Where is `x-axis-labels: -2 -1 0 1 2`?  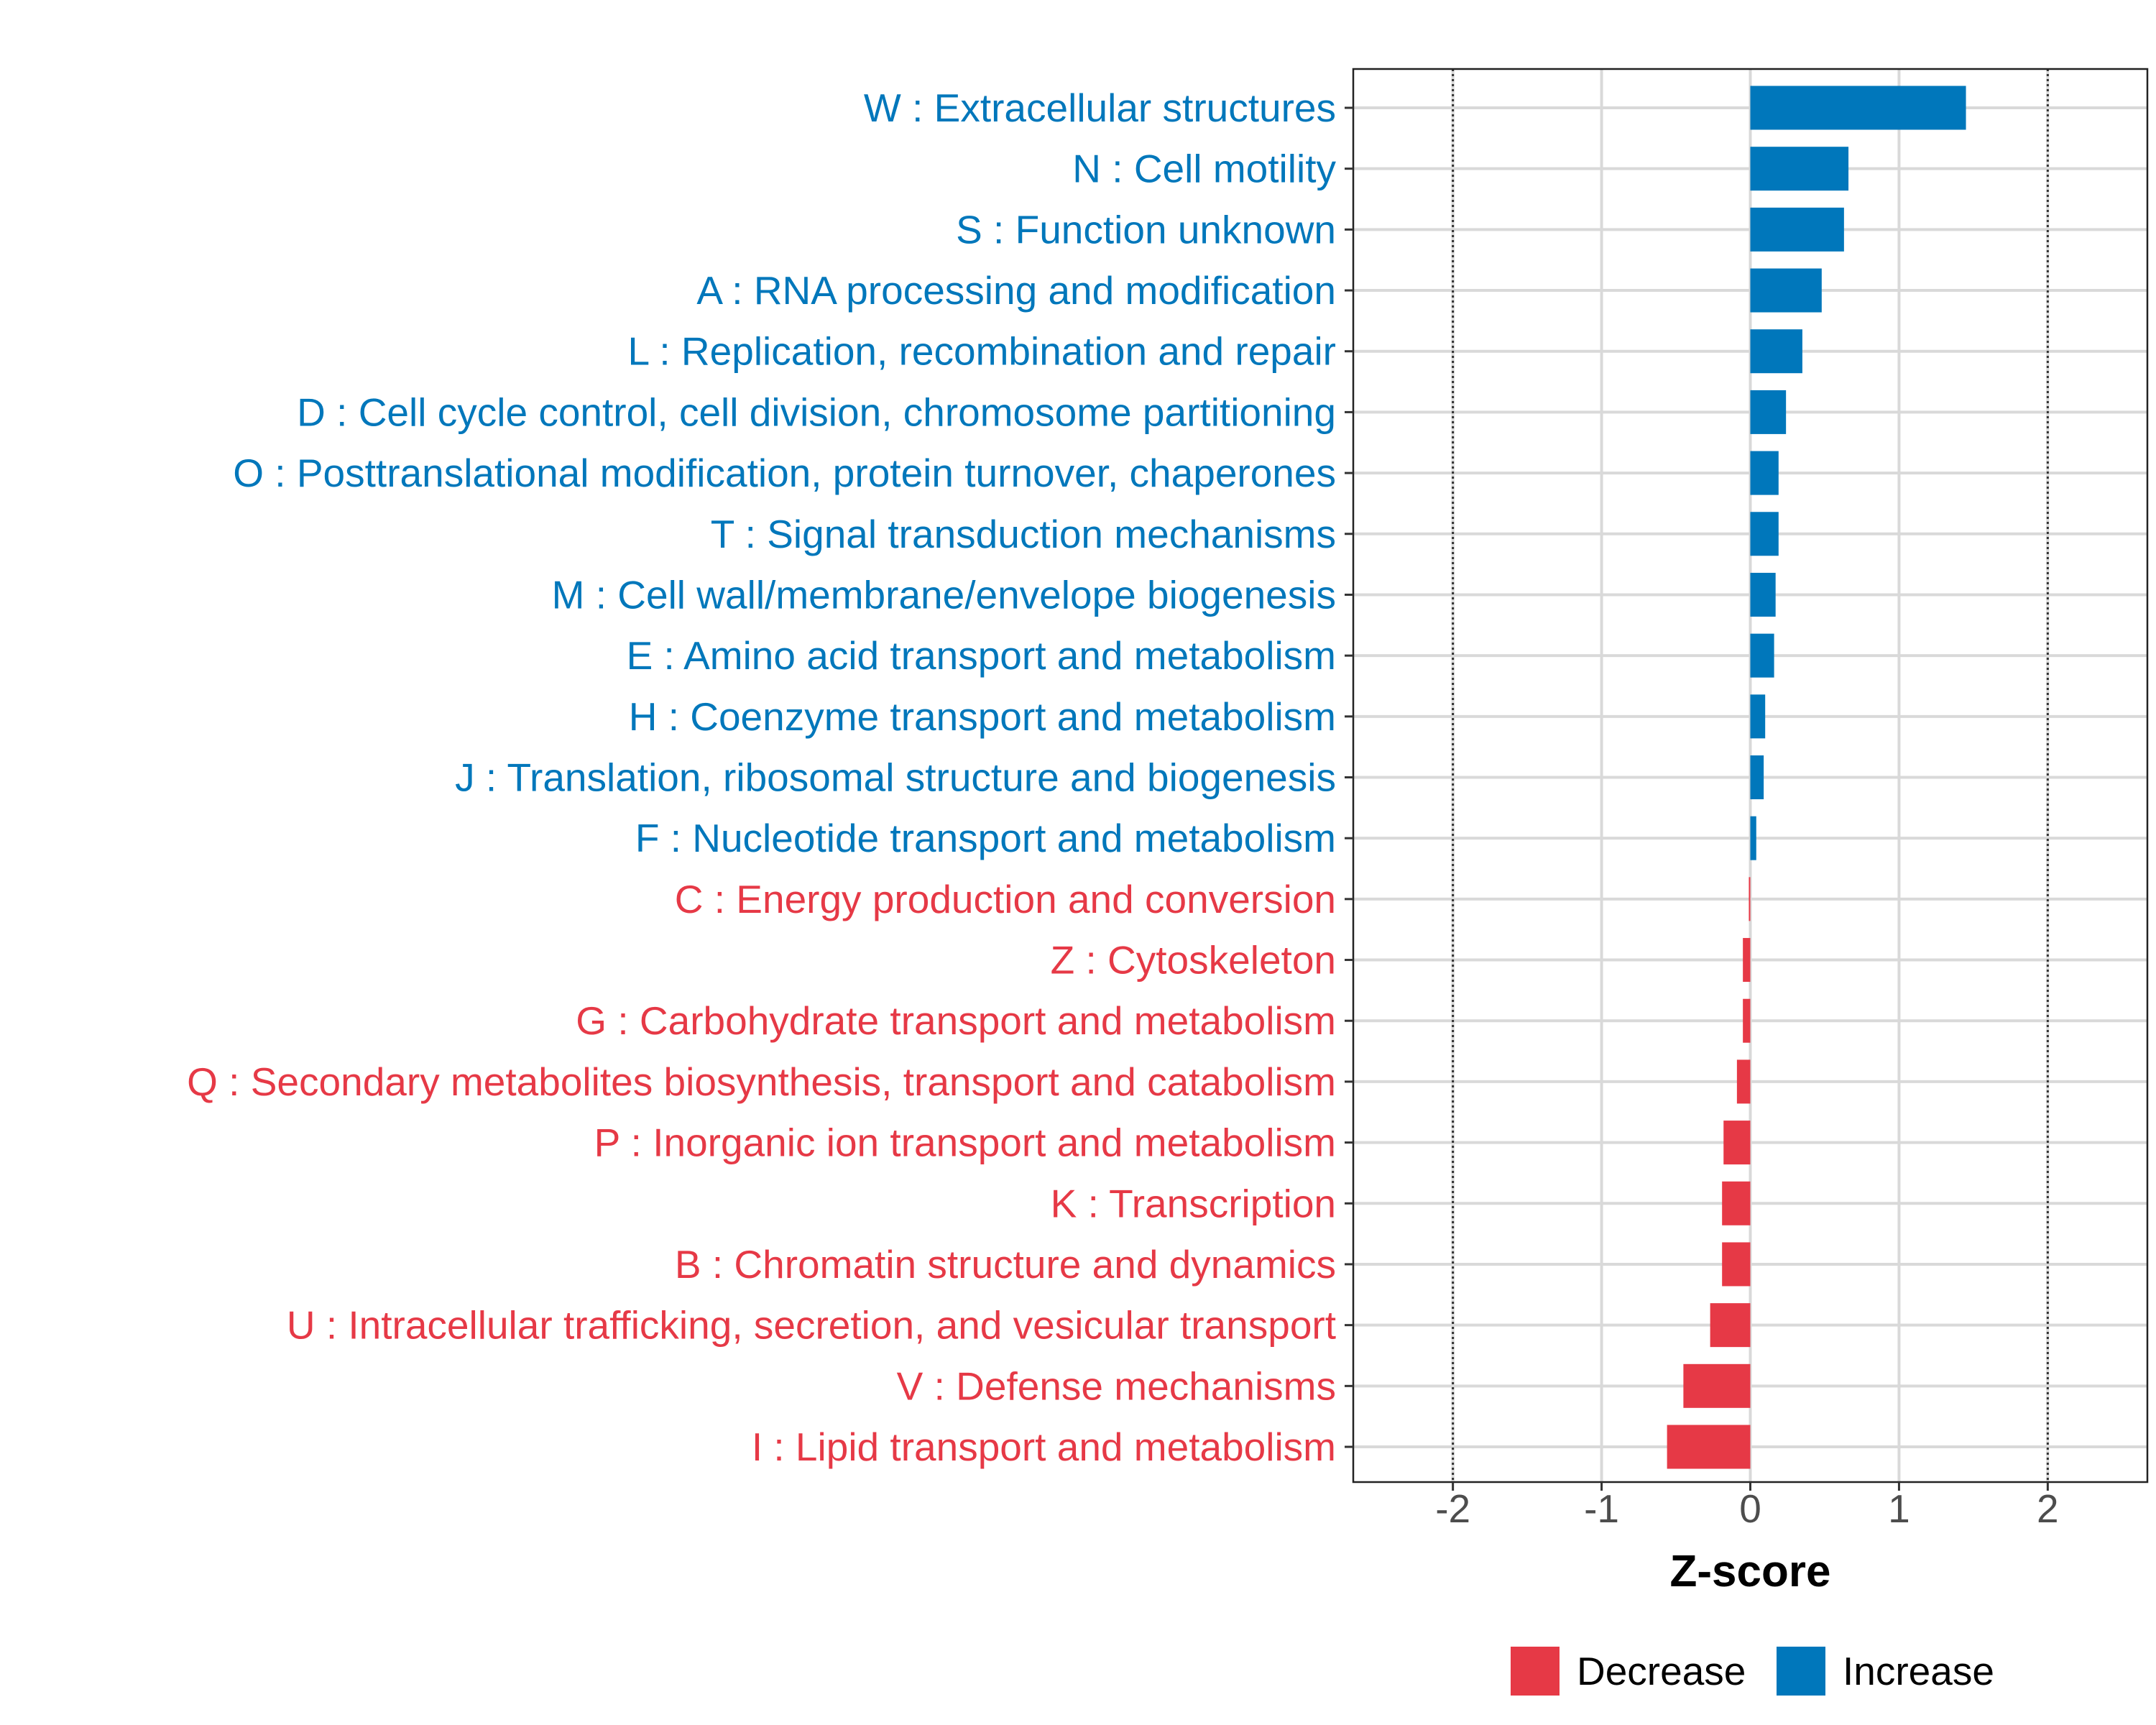 x-axis-labels: -2 -1 0 1 2 is located at coordinates (1746, 1508).